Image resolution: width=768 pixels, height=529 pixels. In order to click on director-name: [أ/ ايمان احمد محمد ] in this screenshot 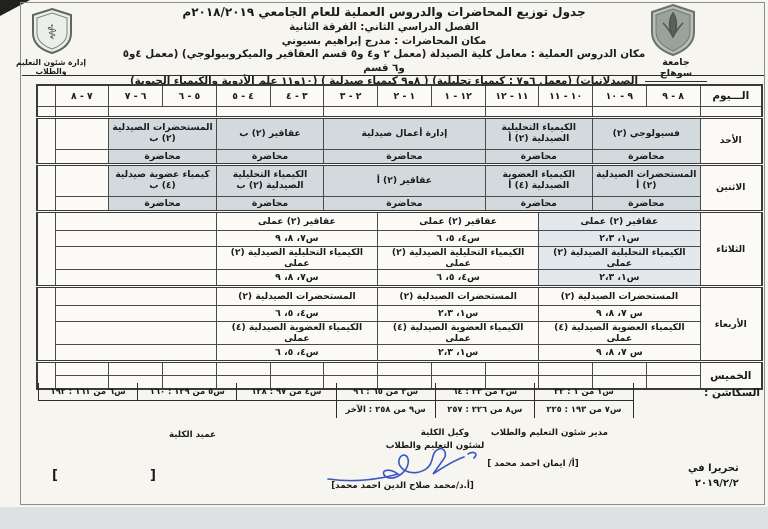, I will do `click(533, 464)`.